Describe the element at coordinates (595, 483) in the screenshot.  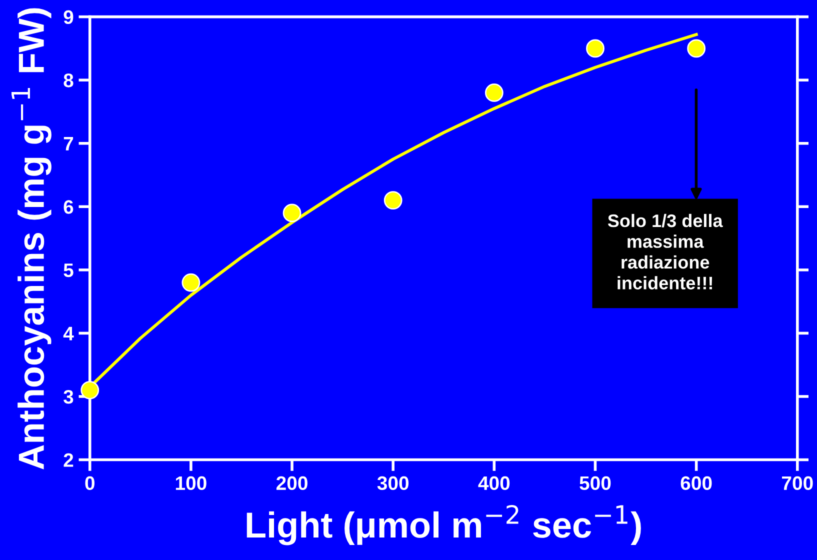
I see `x-tick-label: 500` at that location.